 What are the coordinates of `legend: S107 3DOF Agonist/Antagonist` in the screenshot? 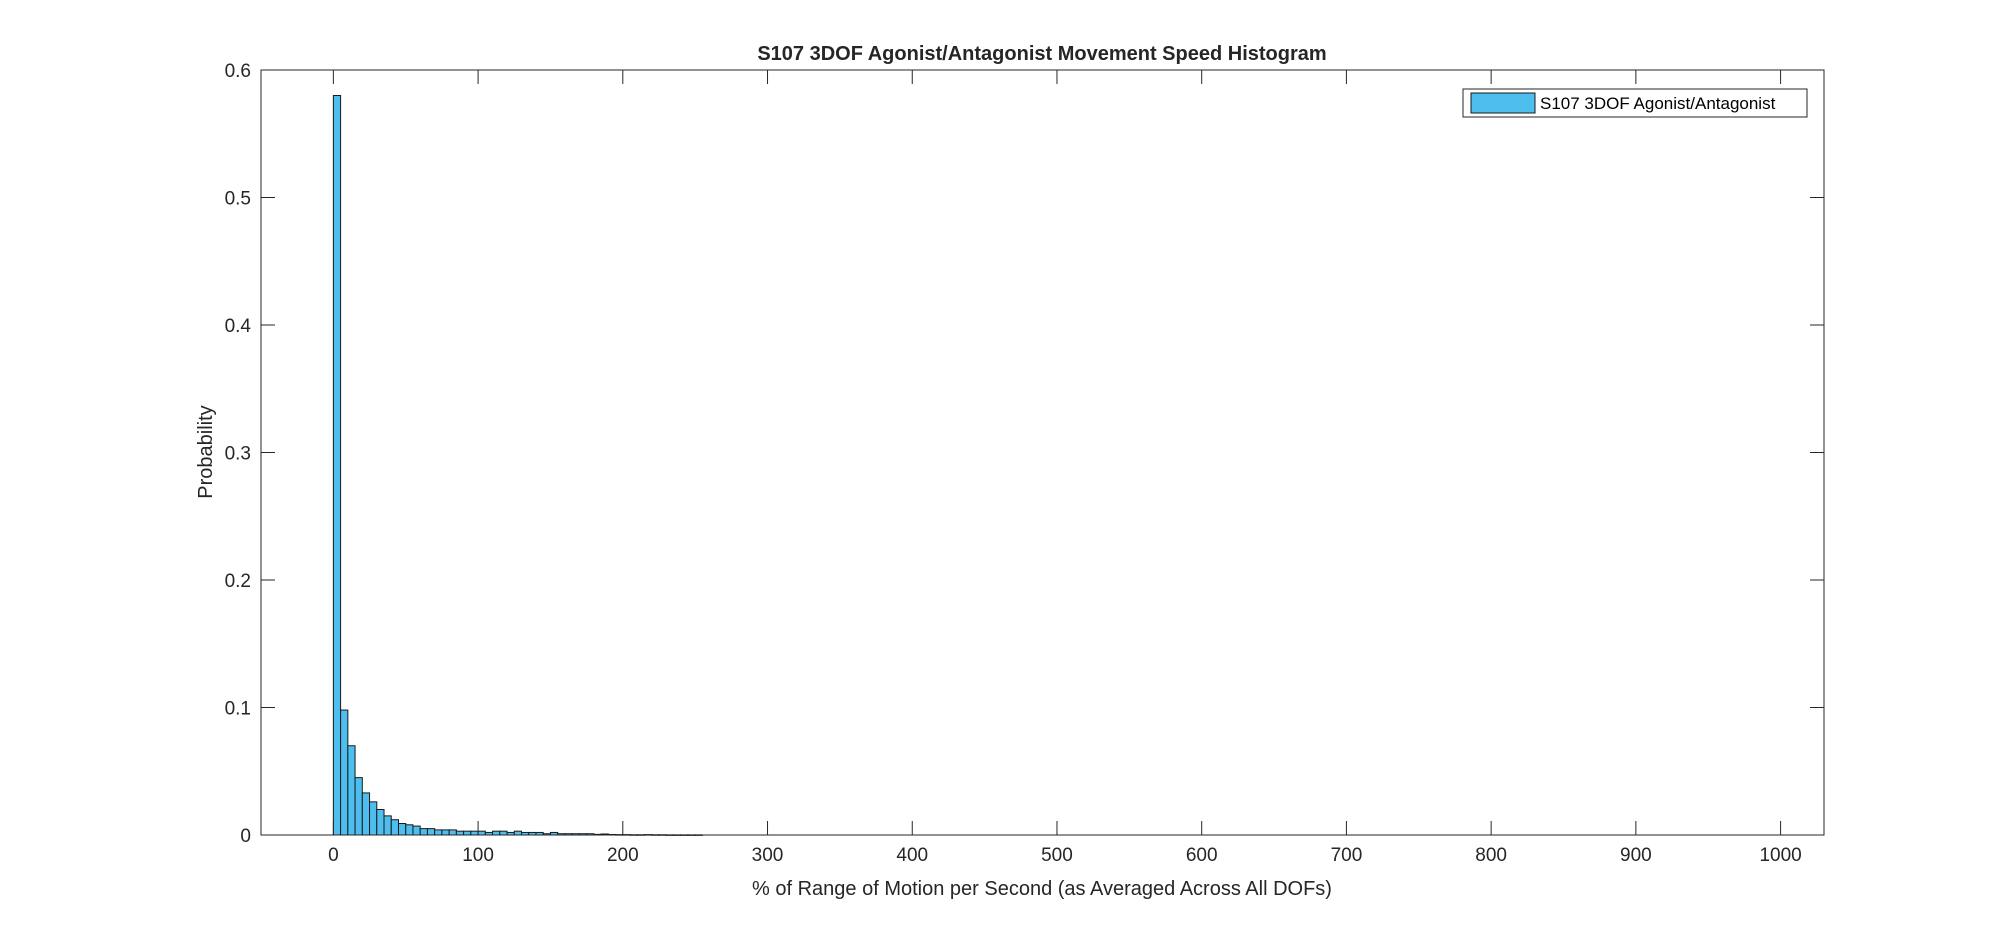 It's located at (1635, 103).